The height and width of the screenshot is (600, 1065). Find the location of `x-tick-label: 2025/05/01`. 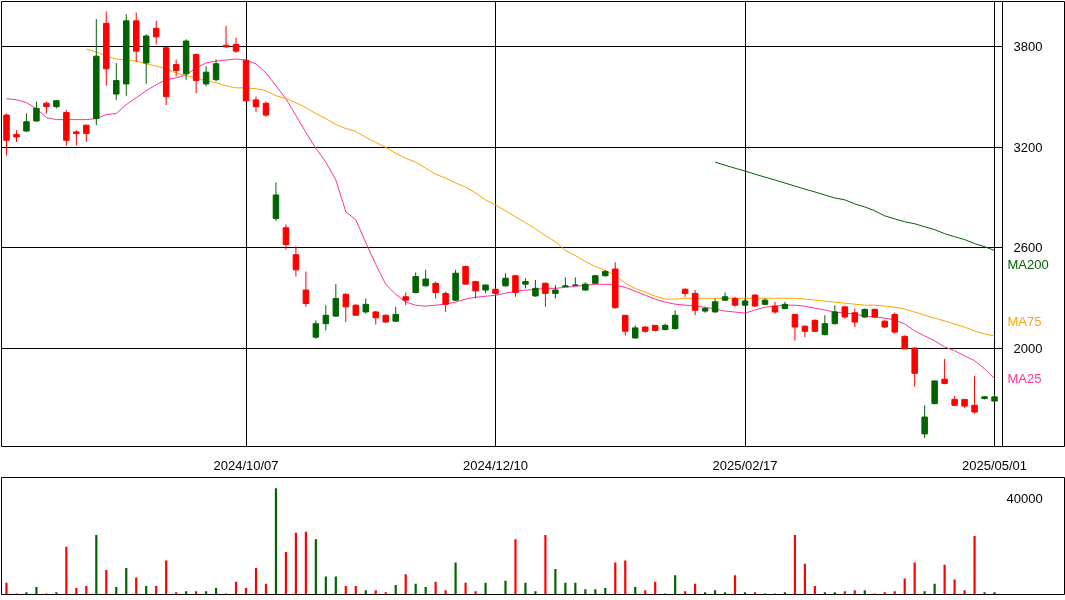

x-tick-label: 2025/05/01 is located at coordinates (994, 465).